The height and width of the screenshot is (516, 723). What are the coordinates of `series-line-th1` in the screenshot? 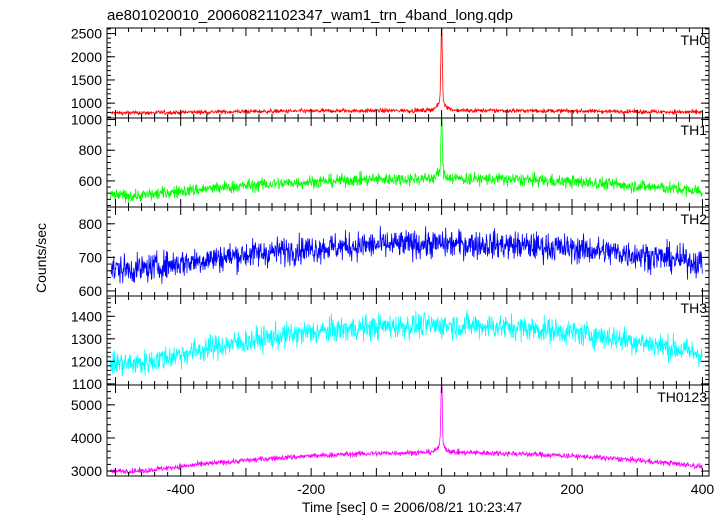 It's located at (406, 161).